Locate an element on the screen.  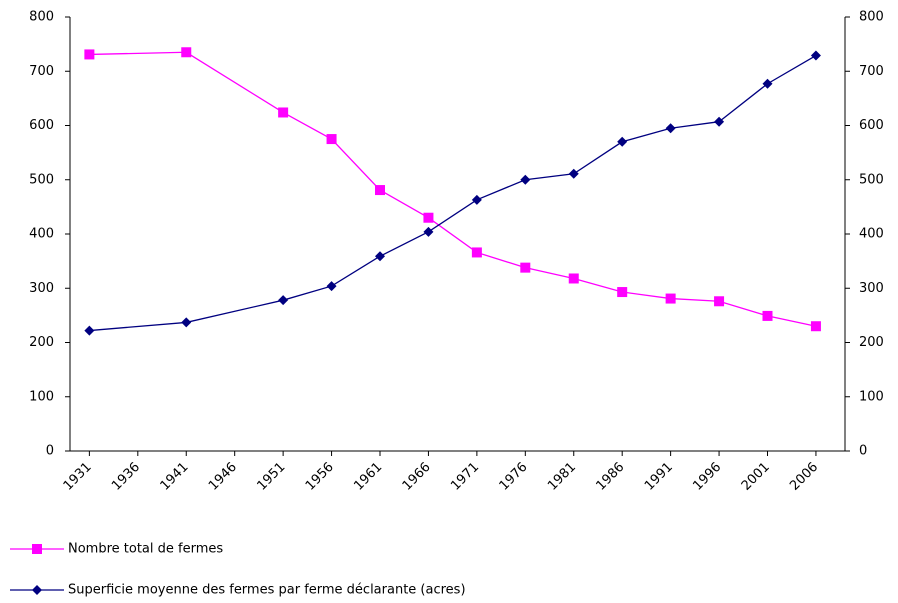
y-tick-label: 600 is located at coordinates (41, 125).